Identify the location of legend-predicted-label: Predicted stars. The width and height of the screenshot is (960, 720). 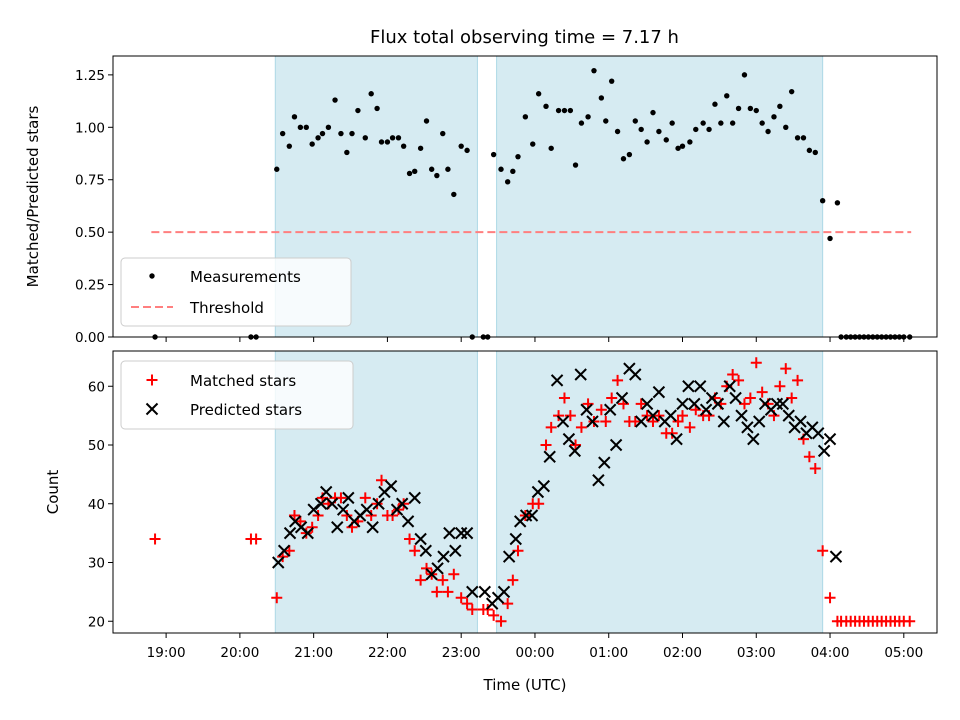
(246, 410).